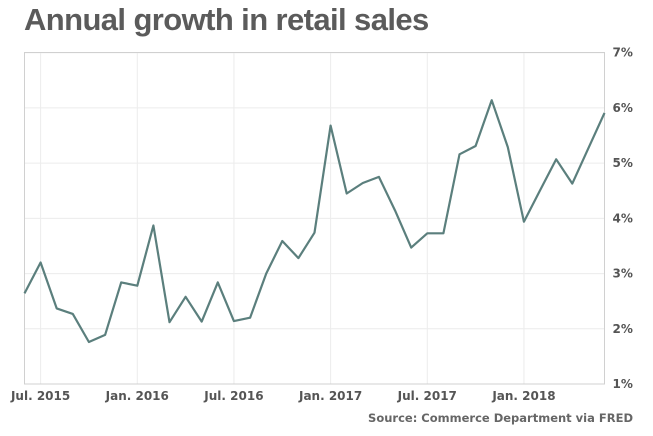 This screenshot has height=436, width=653. I want to click on source-note: Source: Commerce Department via FRED, so click(500, 418).